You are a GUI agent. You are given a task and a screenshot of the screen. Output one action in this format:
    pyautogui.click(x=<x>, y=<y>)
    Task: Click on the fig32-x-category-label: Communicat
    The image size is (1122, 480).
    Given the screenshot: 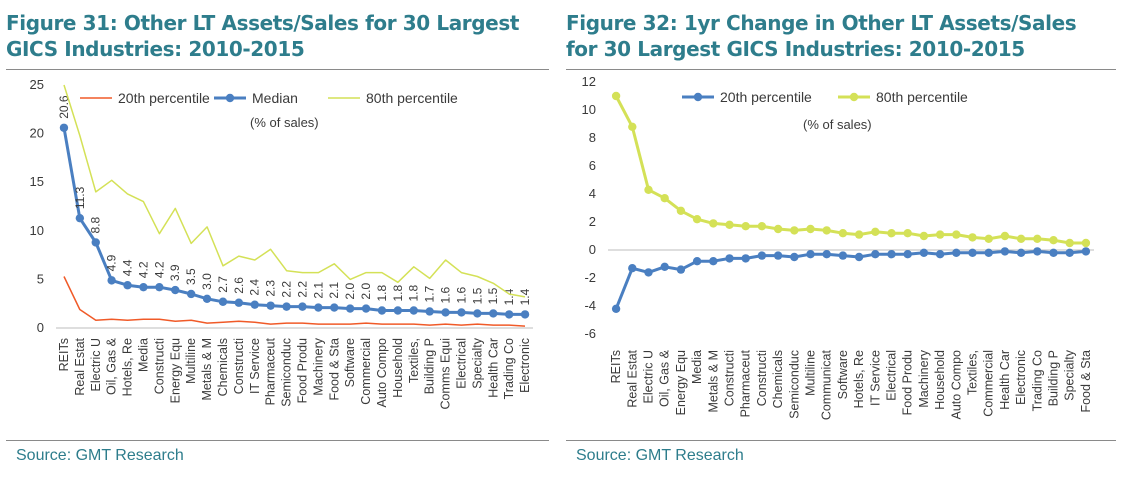 What is the action you would take?
    pyautogui.click(x=827, y=384)
    